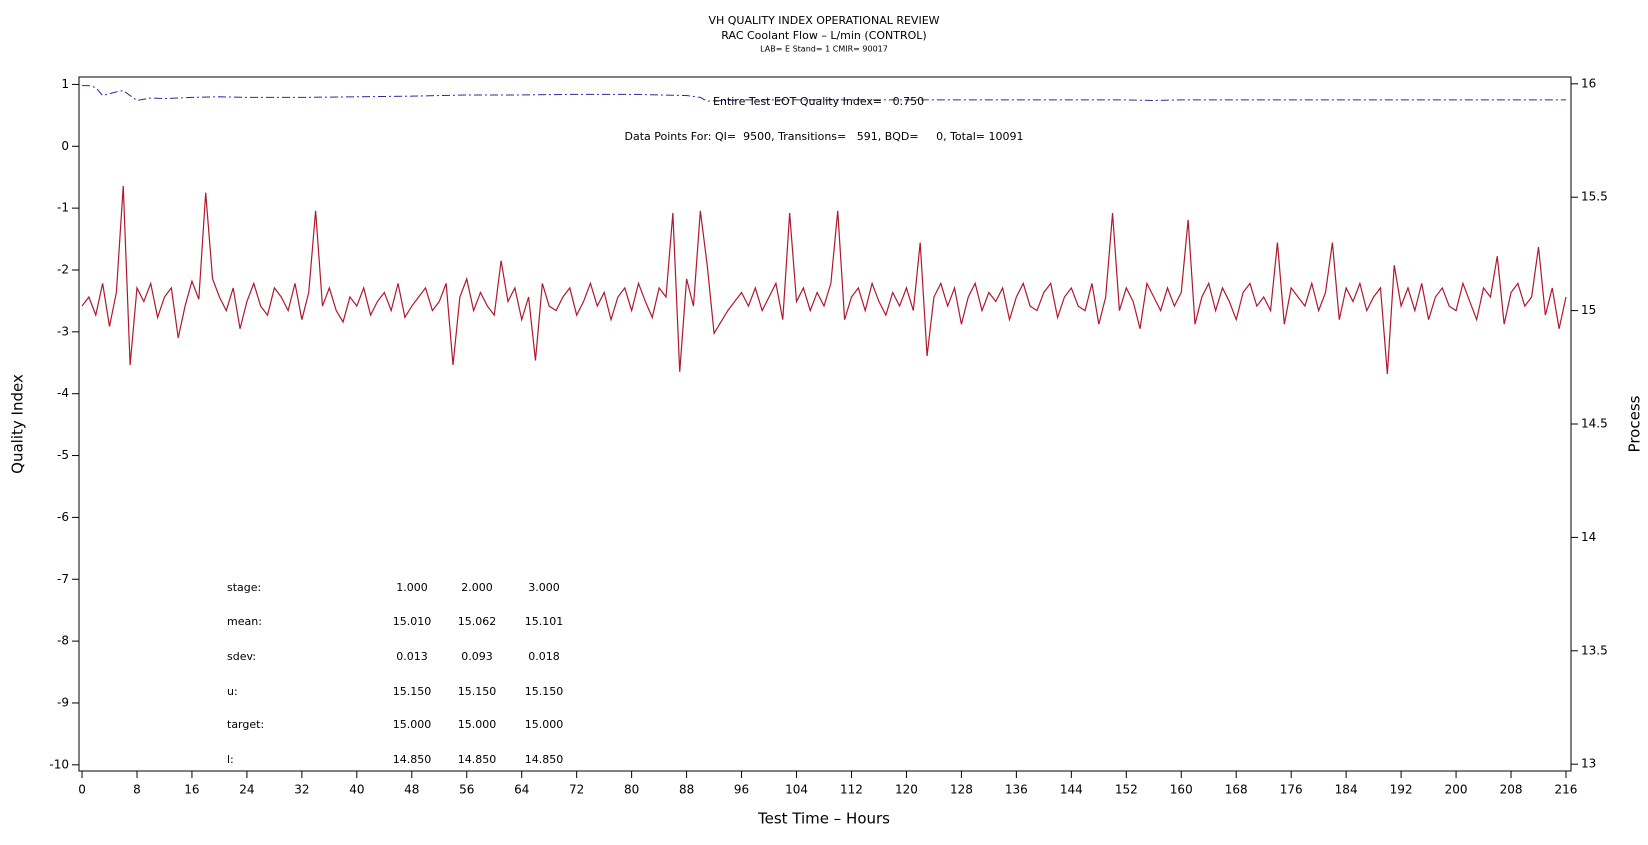 The width and height of the screenshot is (1648, 845). I want to click on y-tick-label: -10, so click(59, 764).